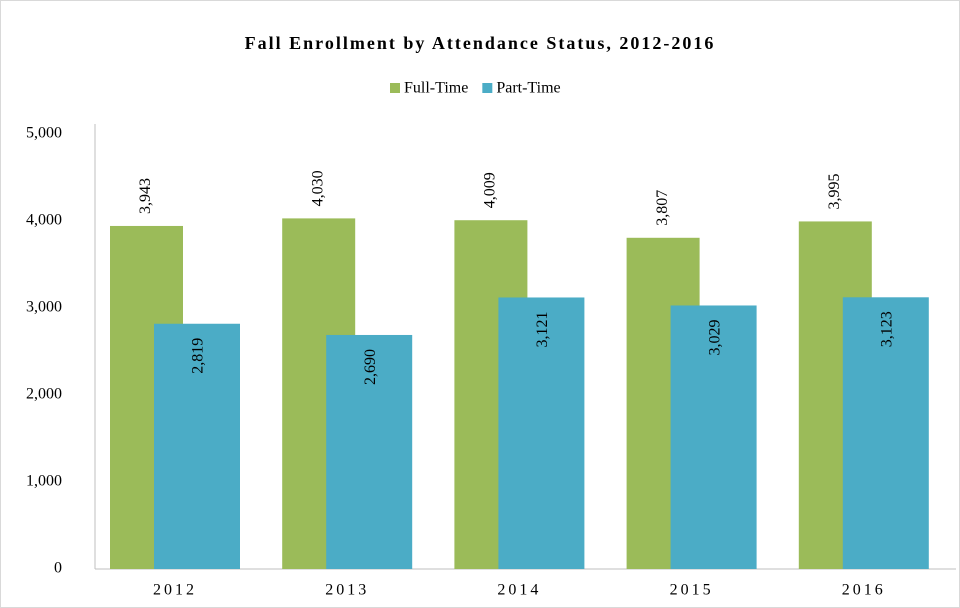 The width and height of the screenshot is (960, 608). Describe the element at coordinates (519, 590) in the screenshot. I see `x-tick-label: 2014` at that location.